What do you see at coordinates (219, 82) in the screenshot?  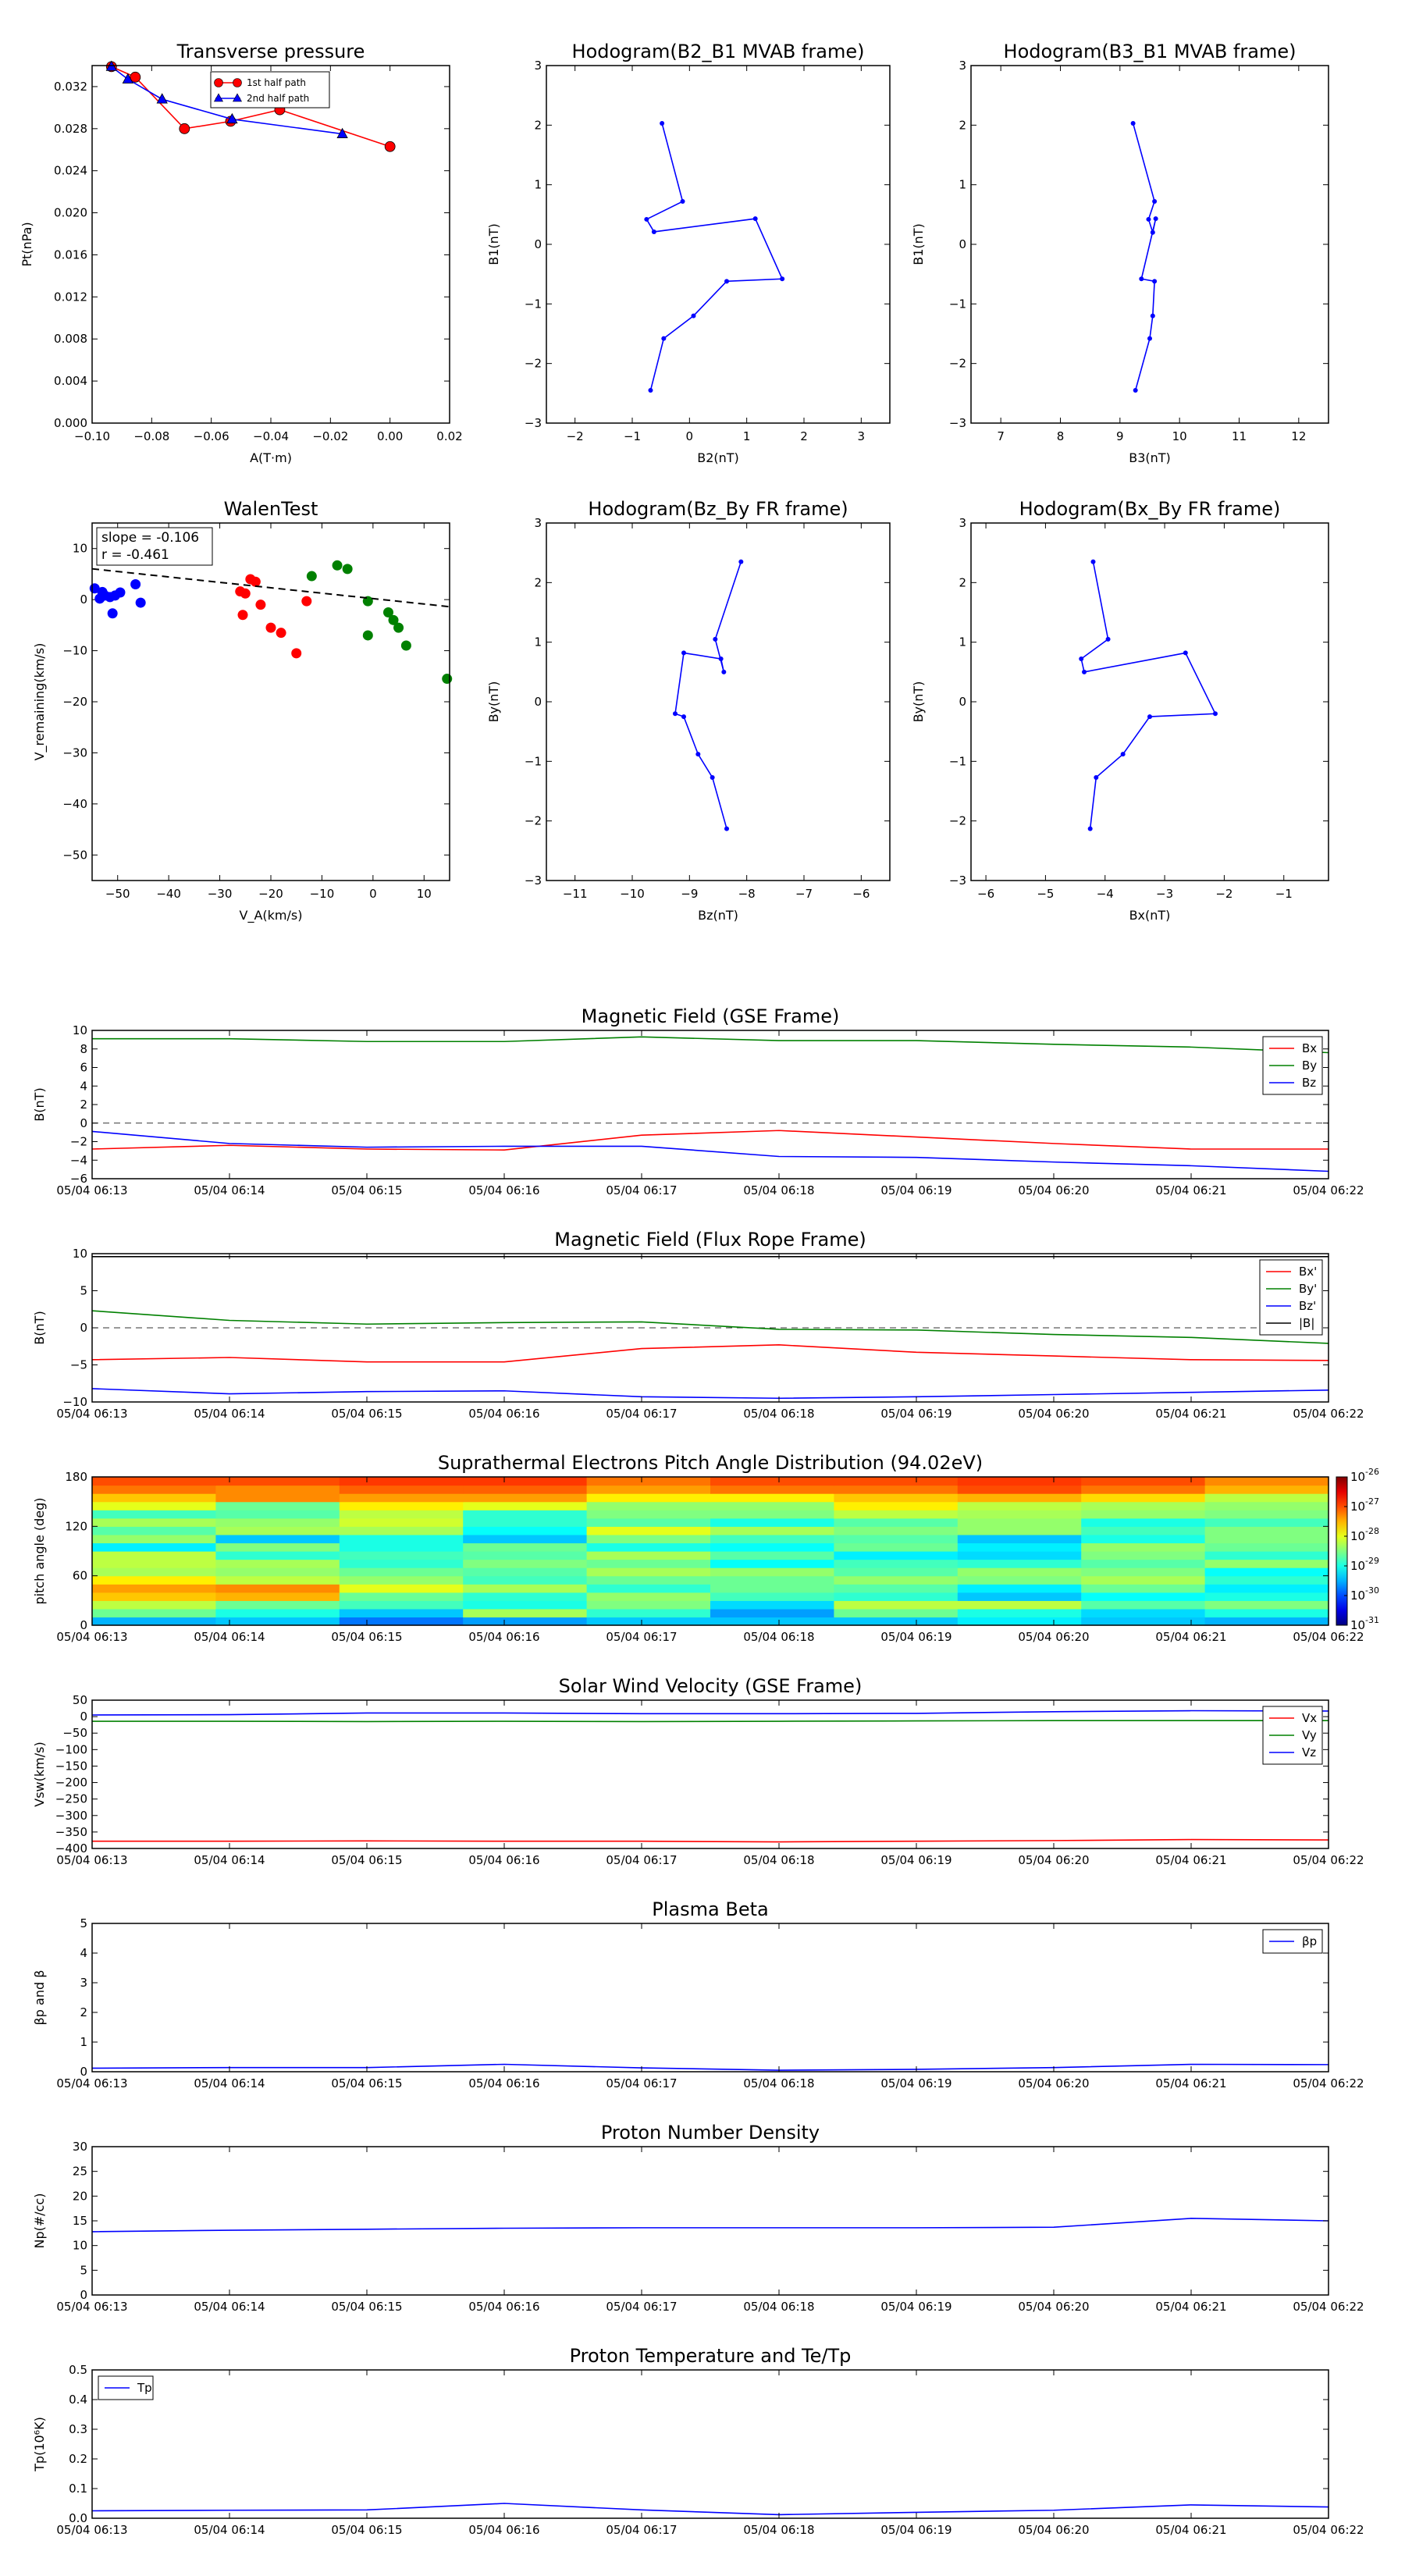 I see `legend-marker` at bounding box center [219, 82].